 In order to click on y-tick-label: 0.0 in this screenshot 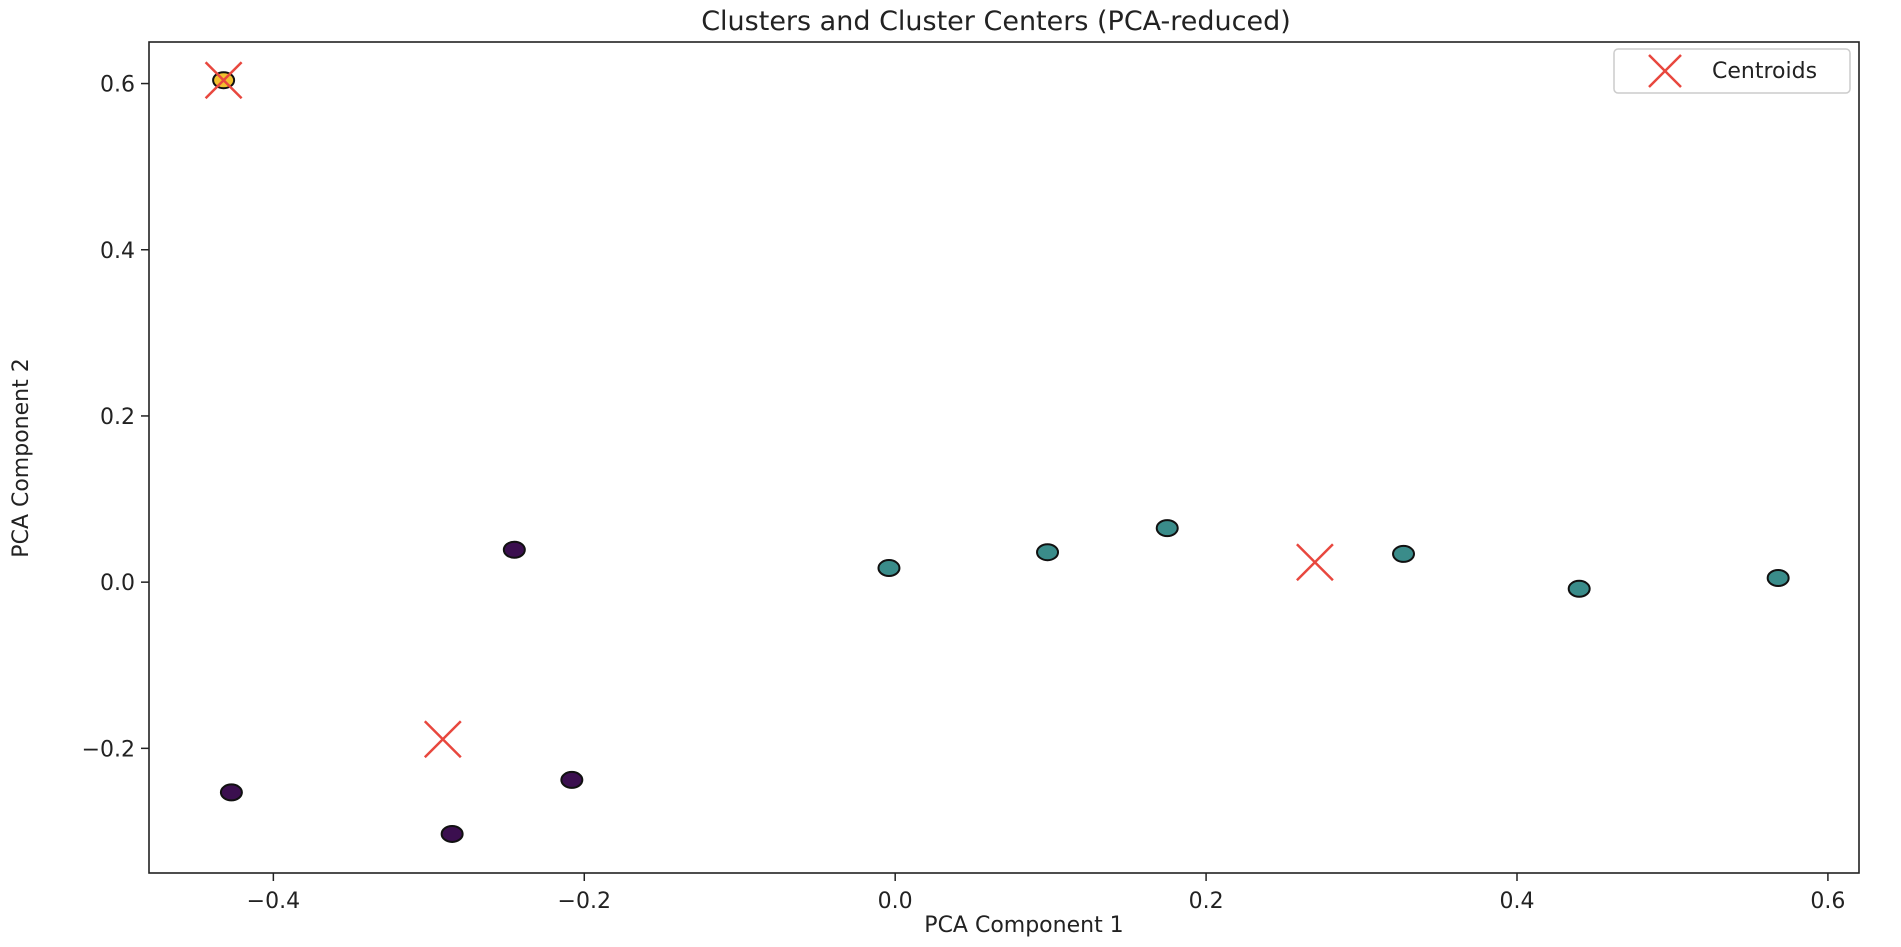, I will do `click(117, 583)`.